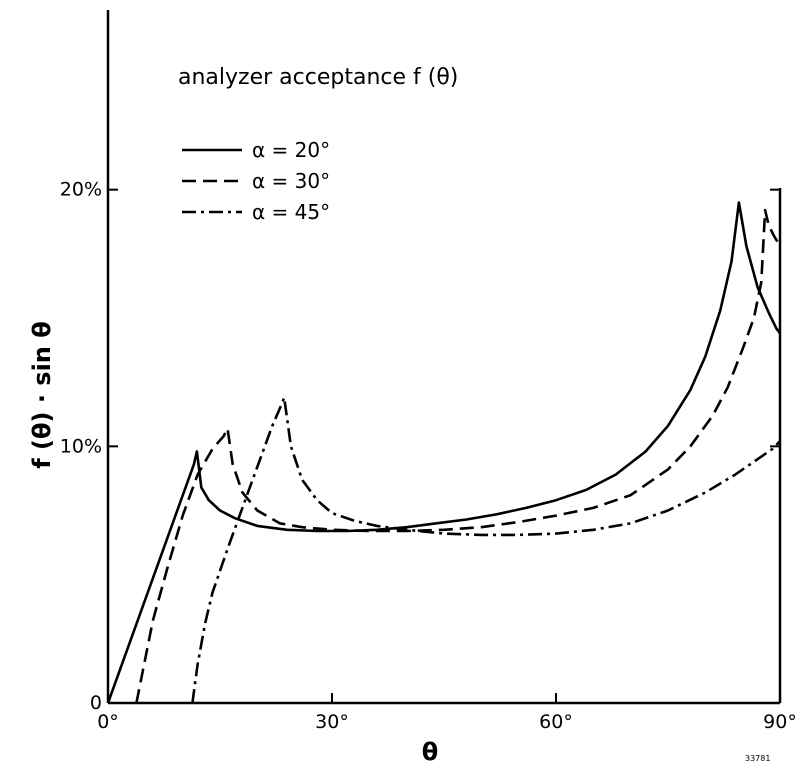 The image size is (801, 768). What do you see at coordinates (430, 752) in the screenshot?
I see `x-axis-title: θ` at bounding box center [430, 752].